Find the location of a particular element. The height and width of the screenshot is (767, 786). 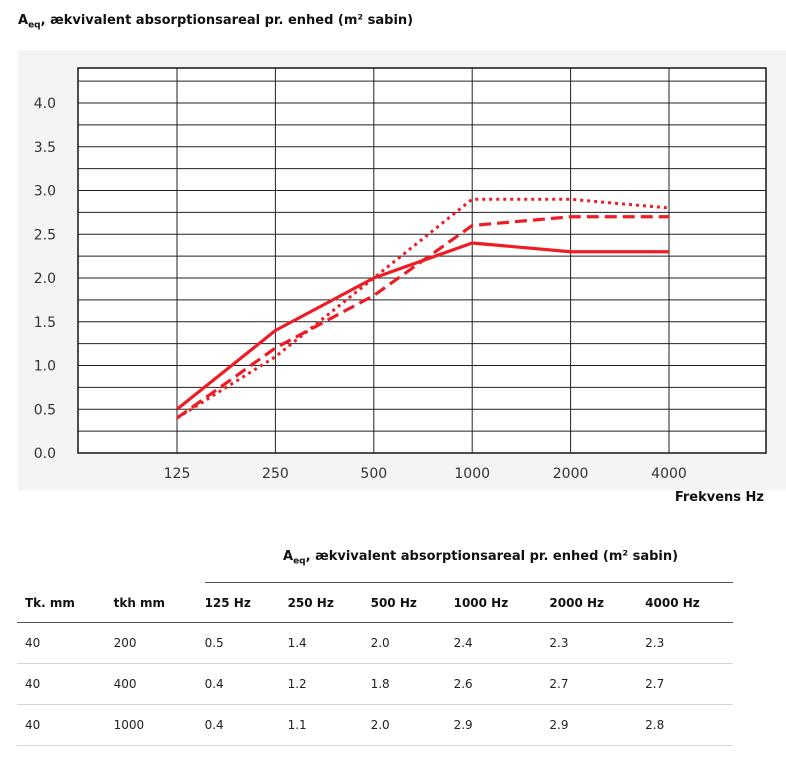

table-header-rule is located at coordinates (469, 582).